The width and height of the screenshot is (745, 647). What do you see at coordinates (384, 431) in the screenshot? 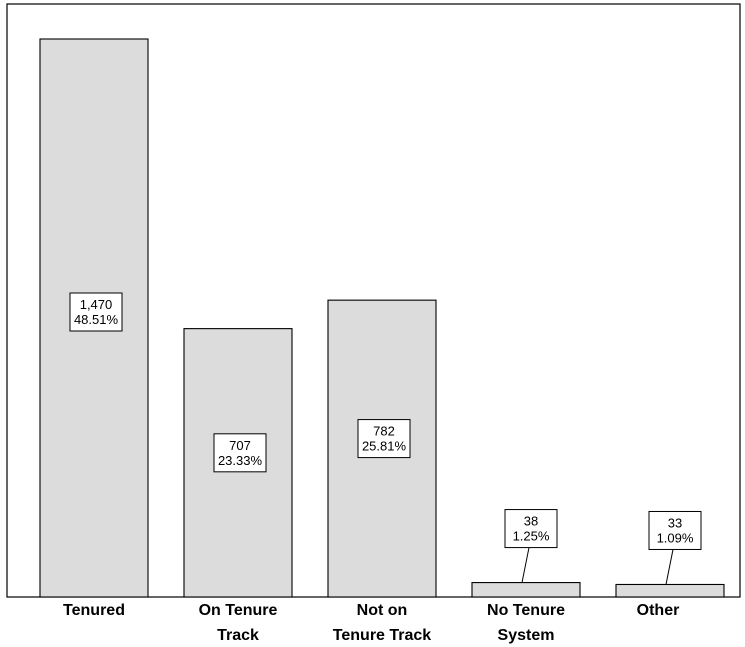
I see `data-label-count-2: 782` at bounding box center [384, 431].